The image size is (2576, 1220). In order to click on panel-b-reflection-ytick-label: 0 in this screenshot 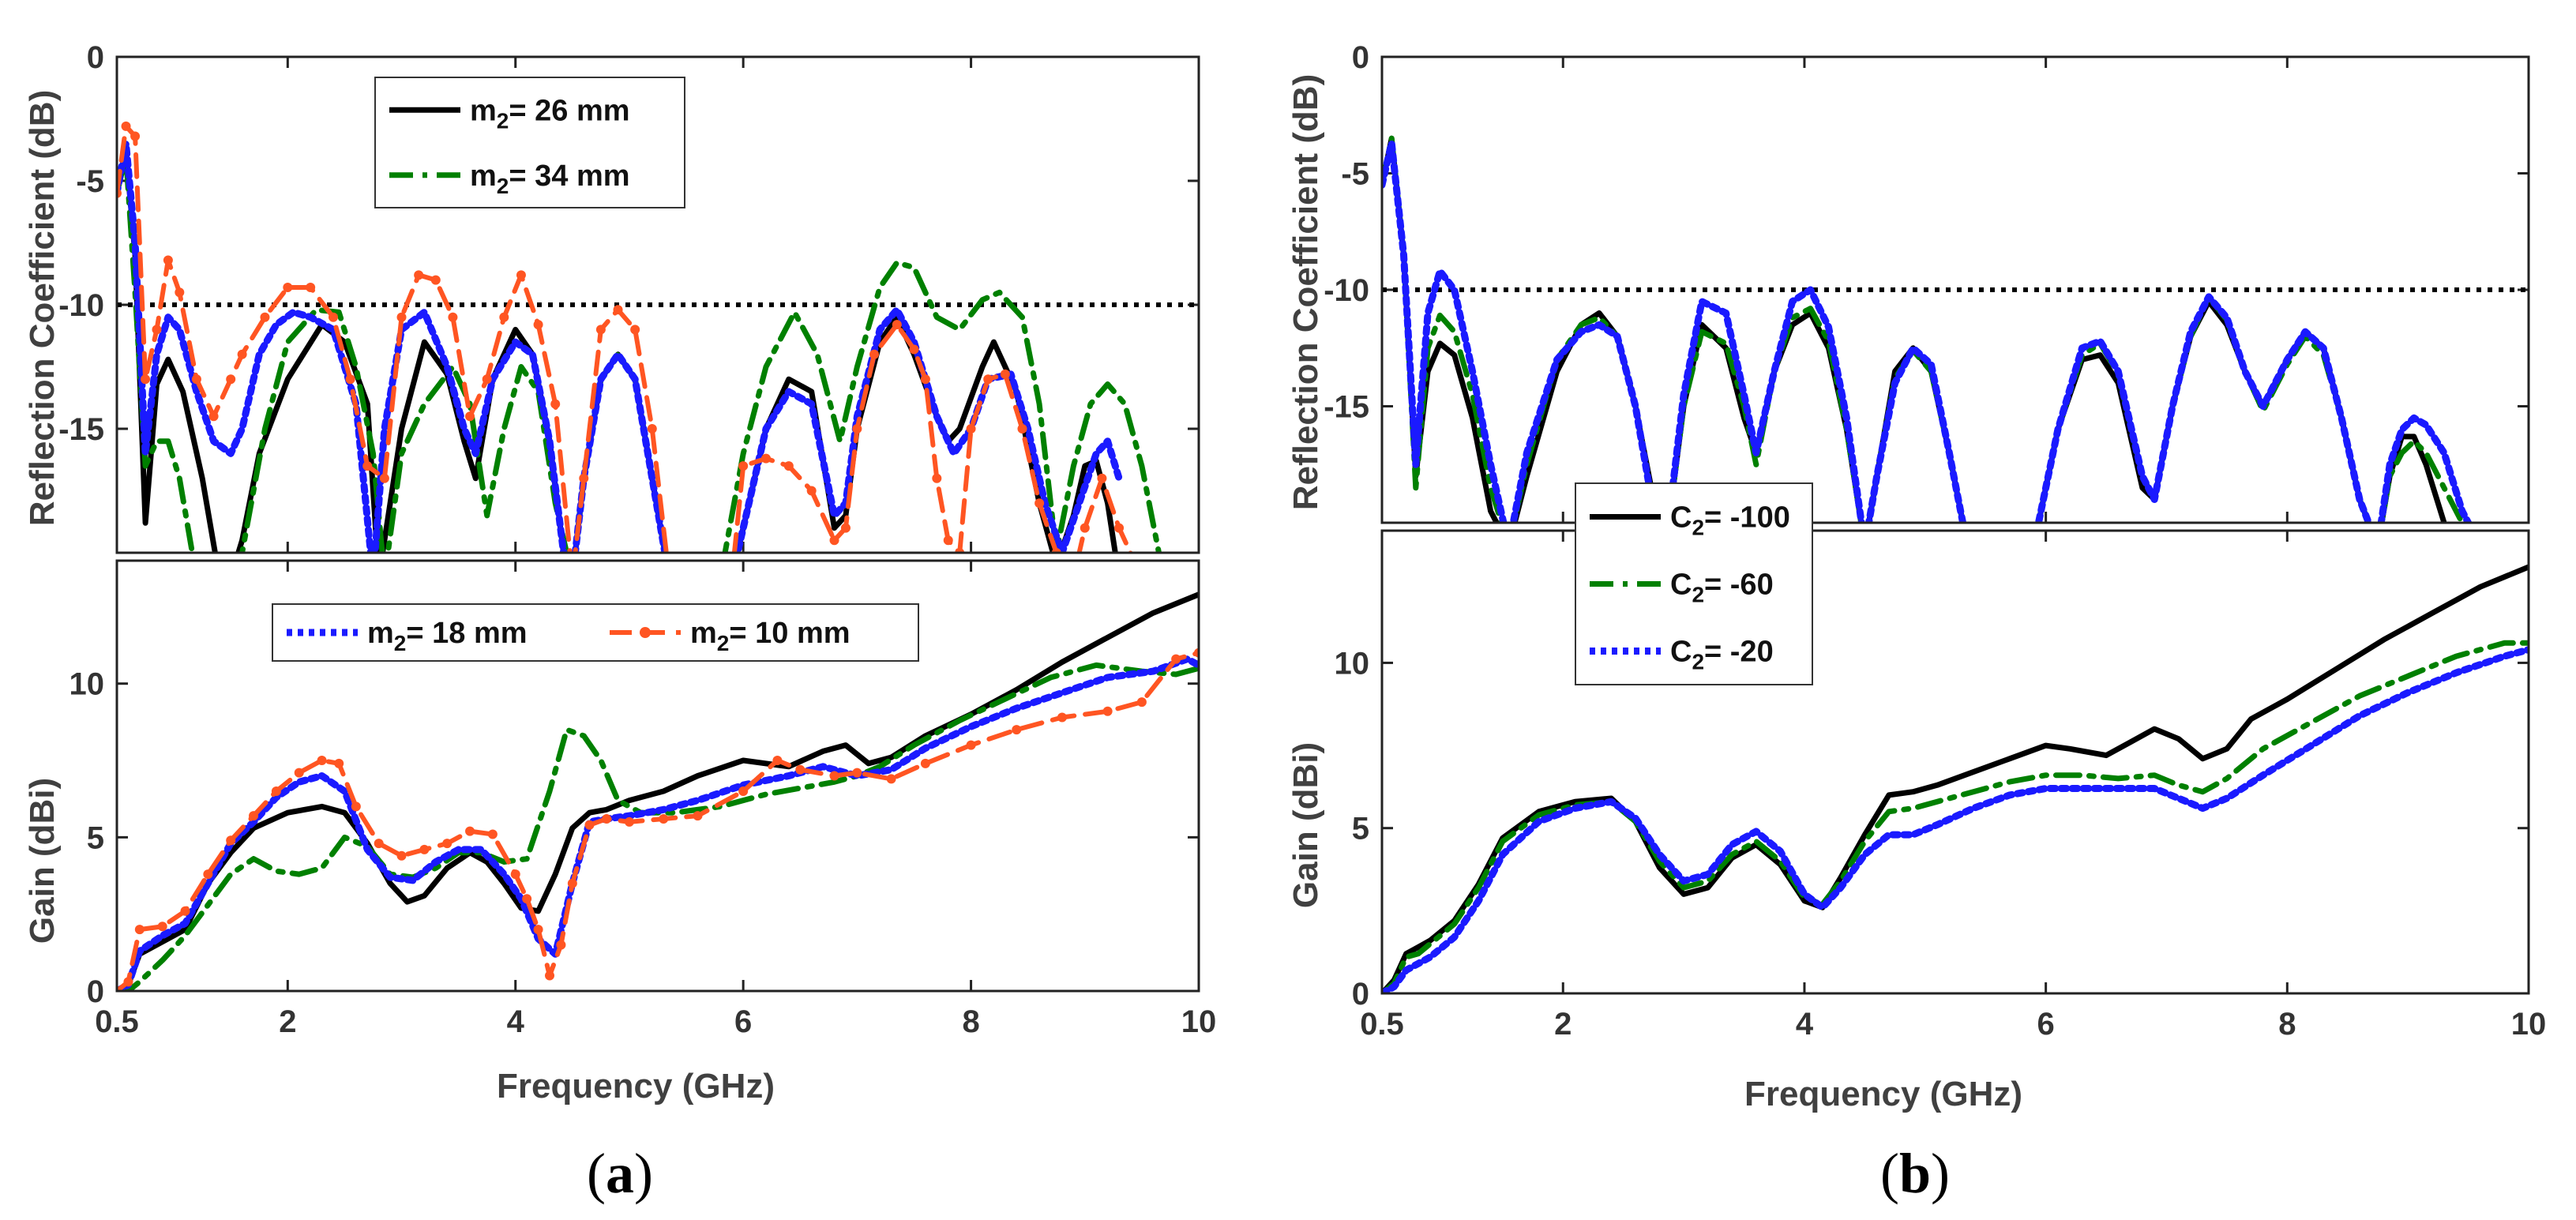, I will do `click(1360, 57)`.